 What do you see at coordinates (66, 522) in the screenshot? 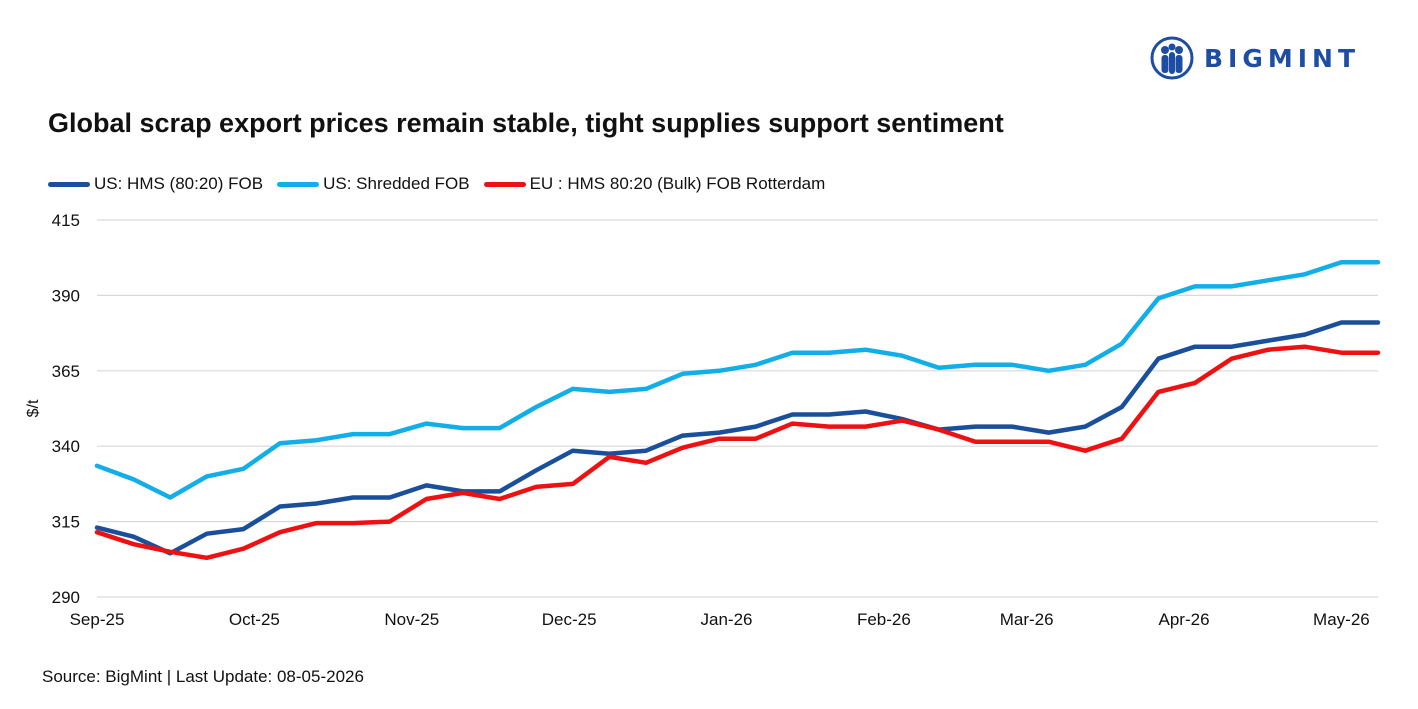
I see `y-tick-label: 315` at bounding box center [66, 522].